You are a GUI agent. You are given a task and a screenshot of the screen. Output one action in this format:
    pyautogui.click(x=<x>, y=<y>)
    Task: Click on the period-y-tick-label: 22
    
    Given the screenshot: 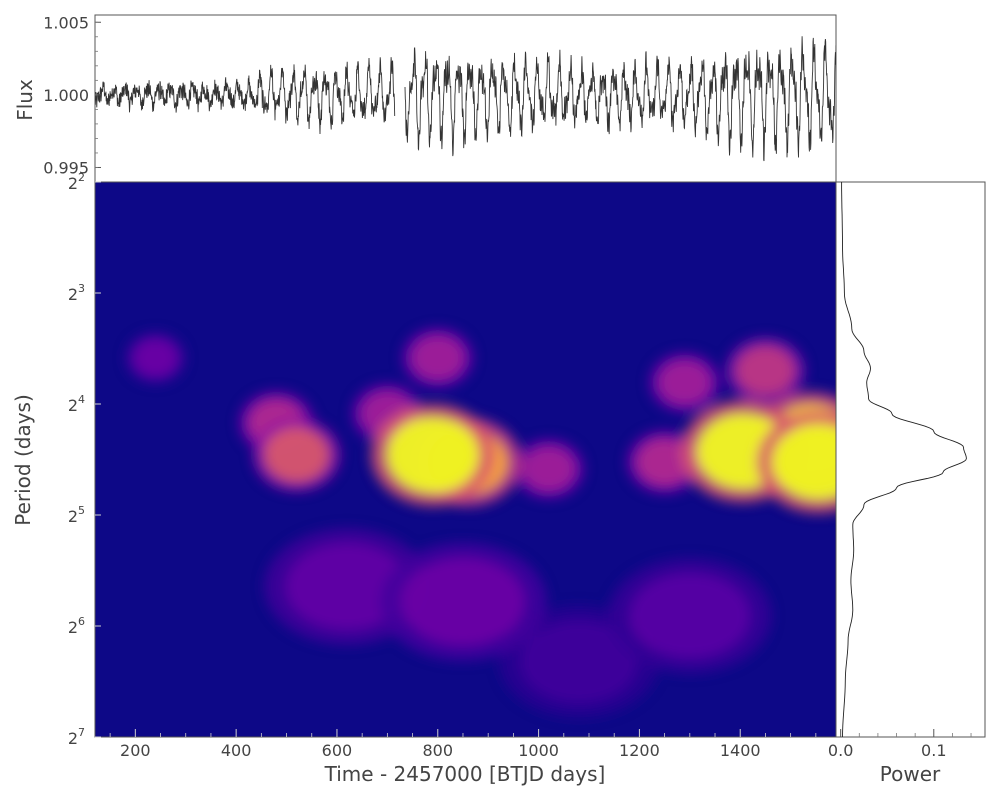 What is the action you would take?
    pyautogui.click(x=76, y=182)
    